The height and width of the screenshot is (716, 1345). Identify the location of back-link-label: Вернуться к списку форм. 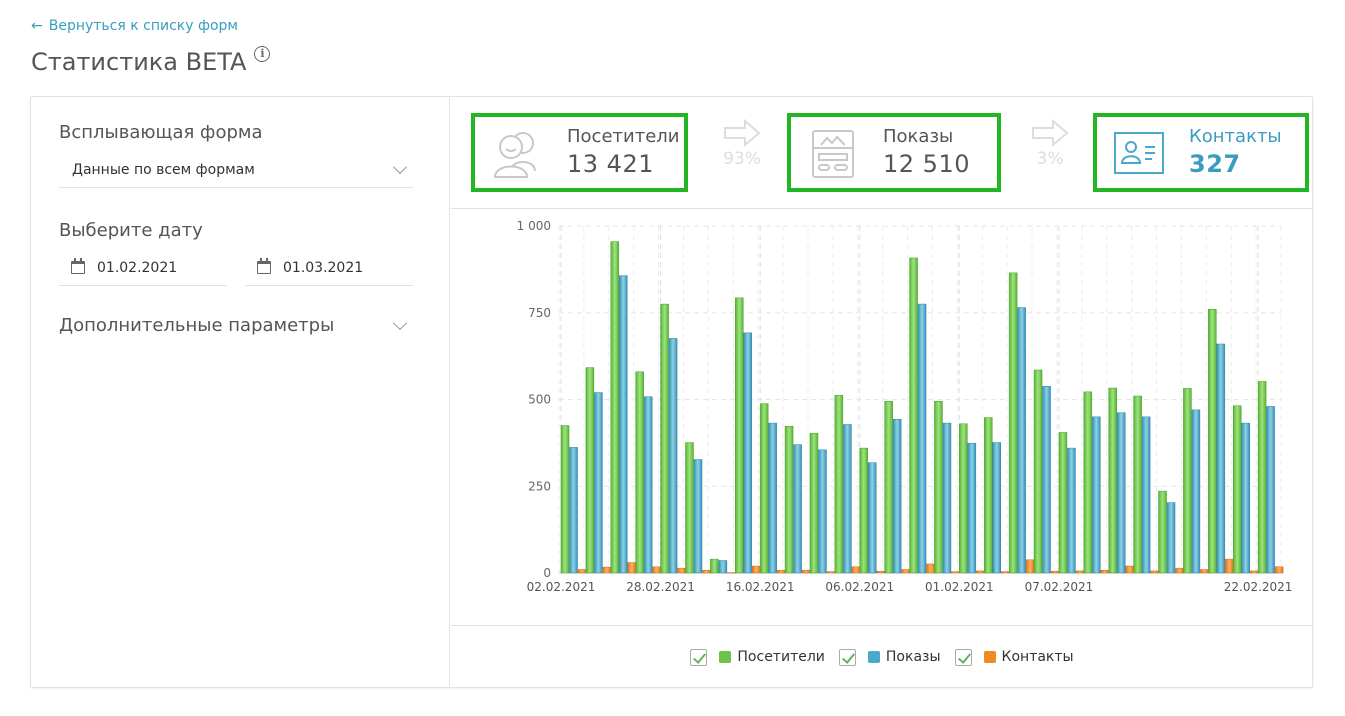
(143, 26).